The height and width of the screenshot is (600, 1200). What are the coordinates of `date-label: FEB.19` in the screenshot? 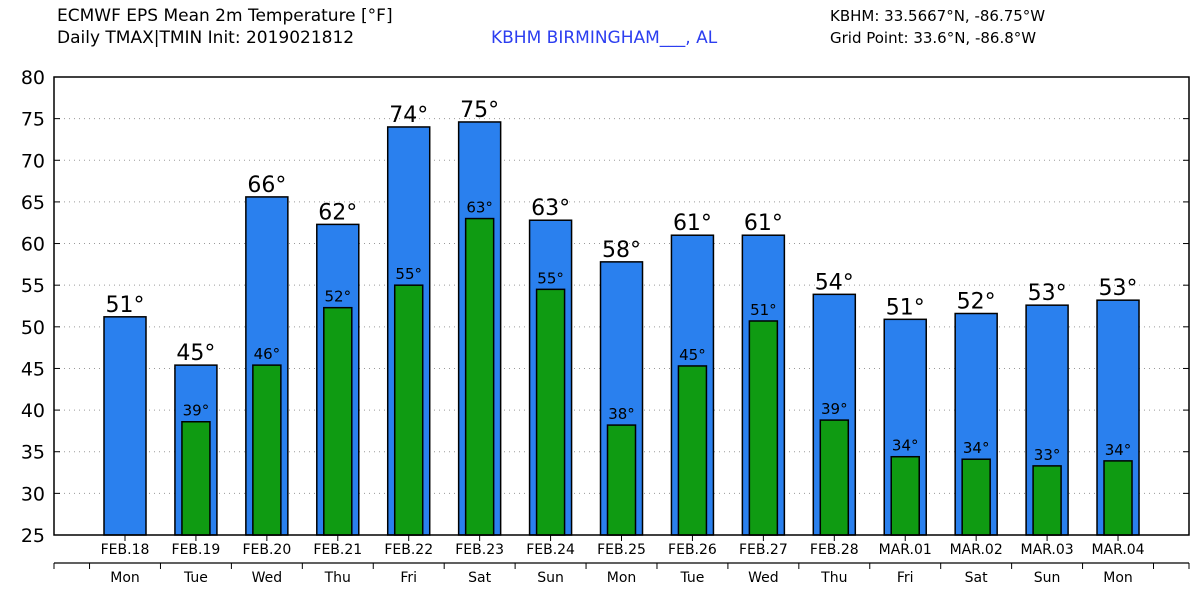 It's located at (196, 550).